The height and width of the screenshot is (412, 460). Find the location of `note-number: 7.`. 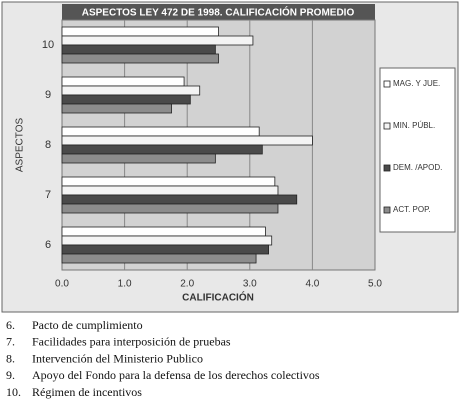

note-number: 7. is located at coordinates (10, 342).